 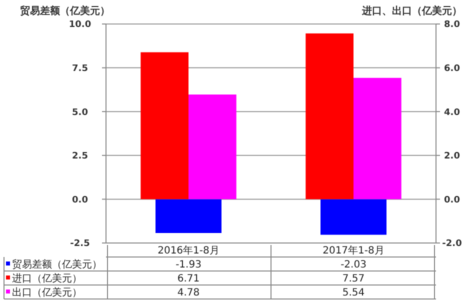 What do you see at coordinates (189, 265) in the screenshot?
I see `data-label: -1.93` at bounding box center [189, 265].